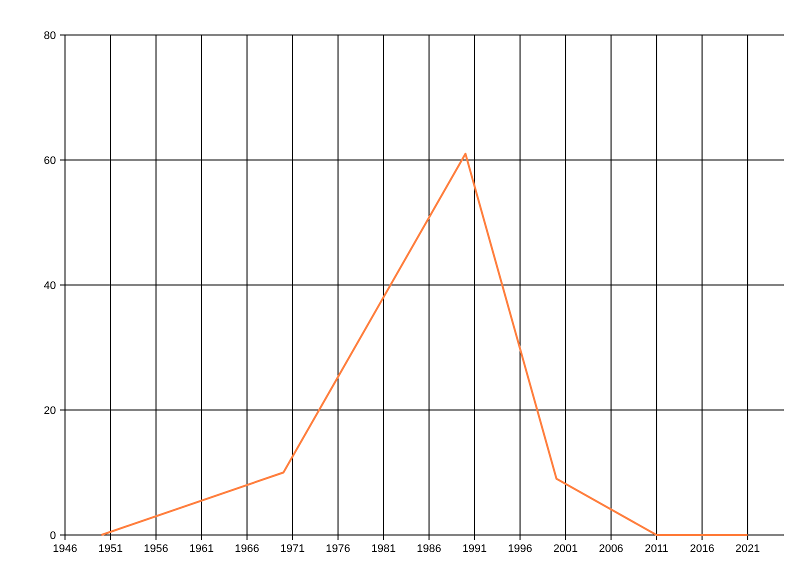  I want to click on y-tick-label: 60, so click(50, 161).